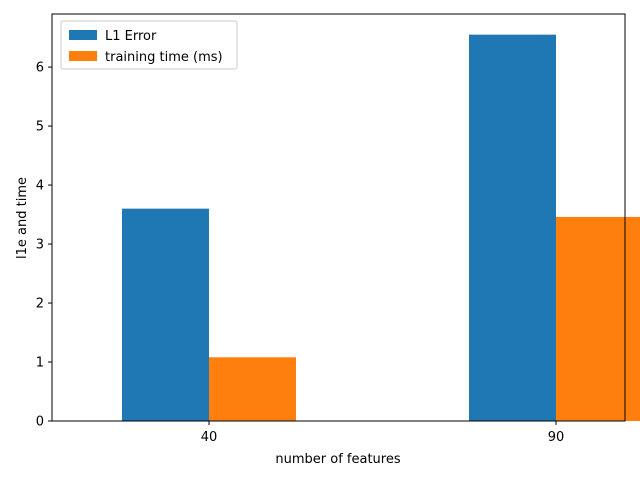 The image size is (640, 480). I want to click on y-tick-label-3: 3, so click(40, 245).